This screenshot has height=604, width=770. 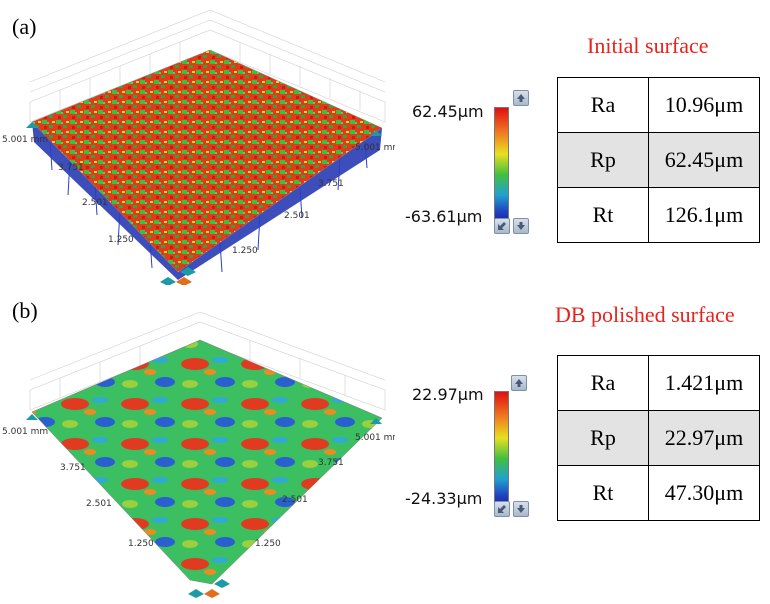 What do you see at coordinates (704, 438) in the screenshot?
I see `value-cell: 22.97μm` at bounding box center [704, 438].